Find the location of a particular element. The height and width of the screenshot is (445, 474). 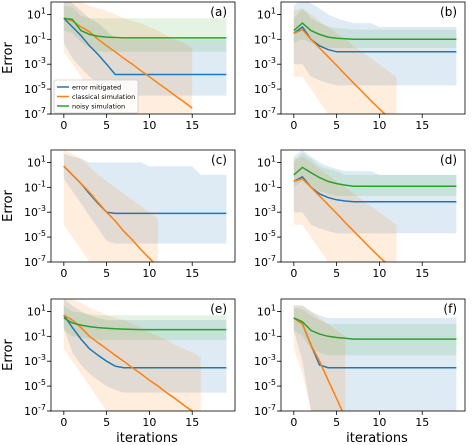

panel-d: 0 5 10 15 10⁻⁷ 10⁻⁵ 10⁻³ 10⁻¹ 10¹ (d) is located at coordinates (360, 214).